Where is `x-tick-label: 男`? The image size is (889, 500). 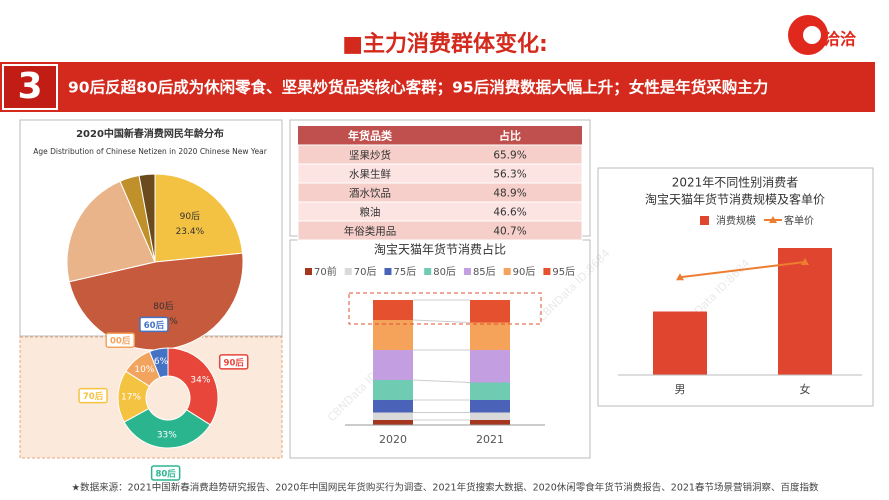
x-tick-label: 男 is located at coordinates (680, 389).